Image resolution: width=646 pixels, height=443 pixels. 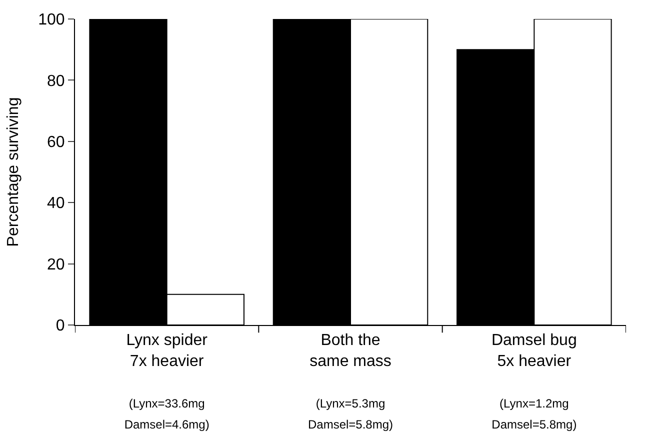 I want to click on y-axis-title: Percentage surviving, so click(x=13, y=172).